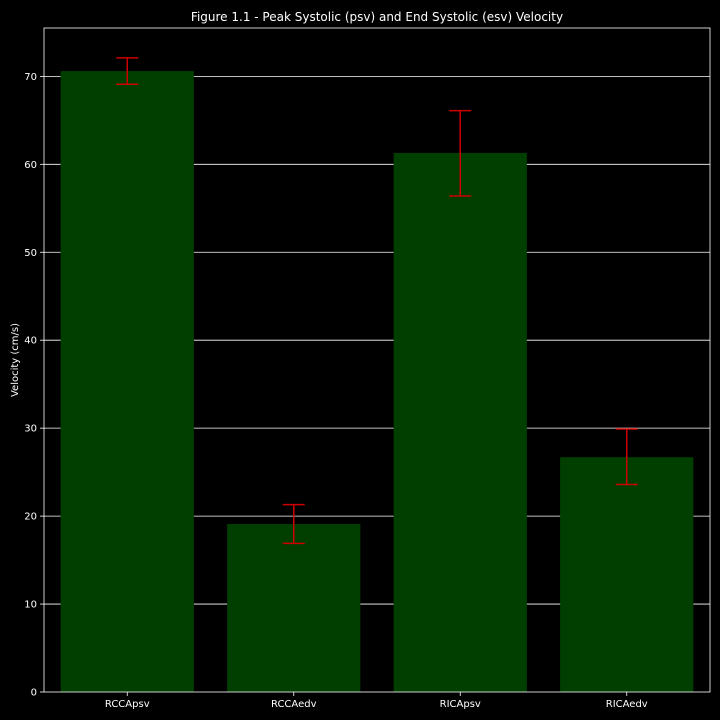  I want to click on y-tick-label-5: 50, so click(30, 253).